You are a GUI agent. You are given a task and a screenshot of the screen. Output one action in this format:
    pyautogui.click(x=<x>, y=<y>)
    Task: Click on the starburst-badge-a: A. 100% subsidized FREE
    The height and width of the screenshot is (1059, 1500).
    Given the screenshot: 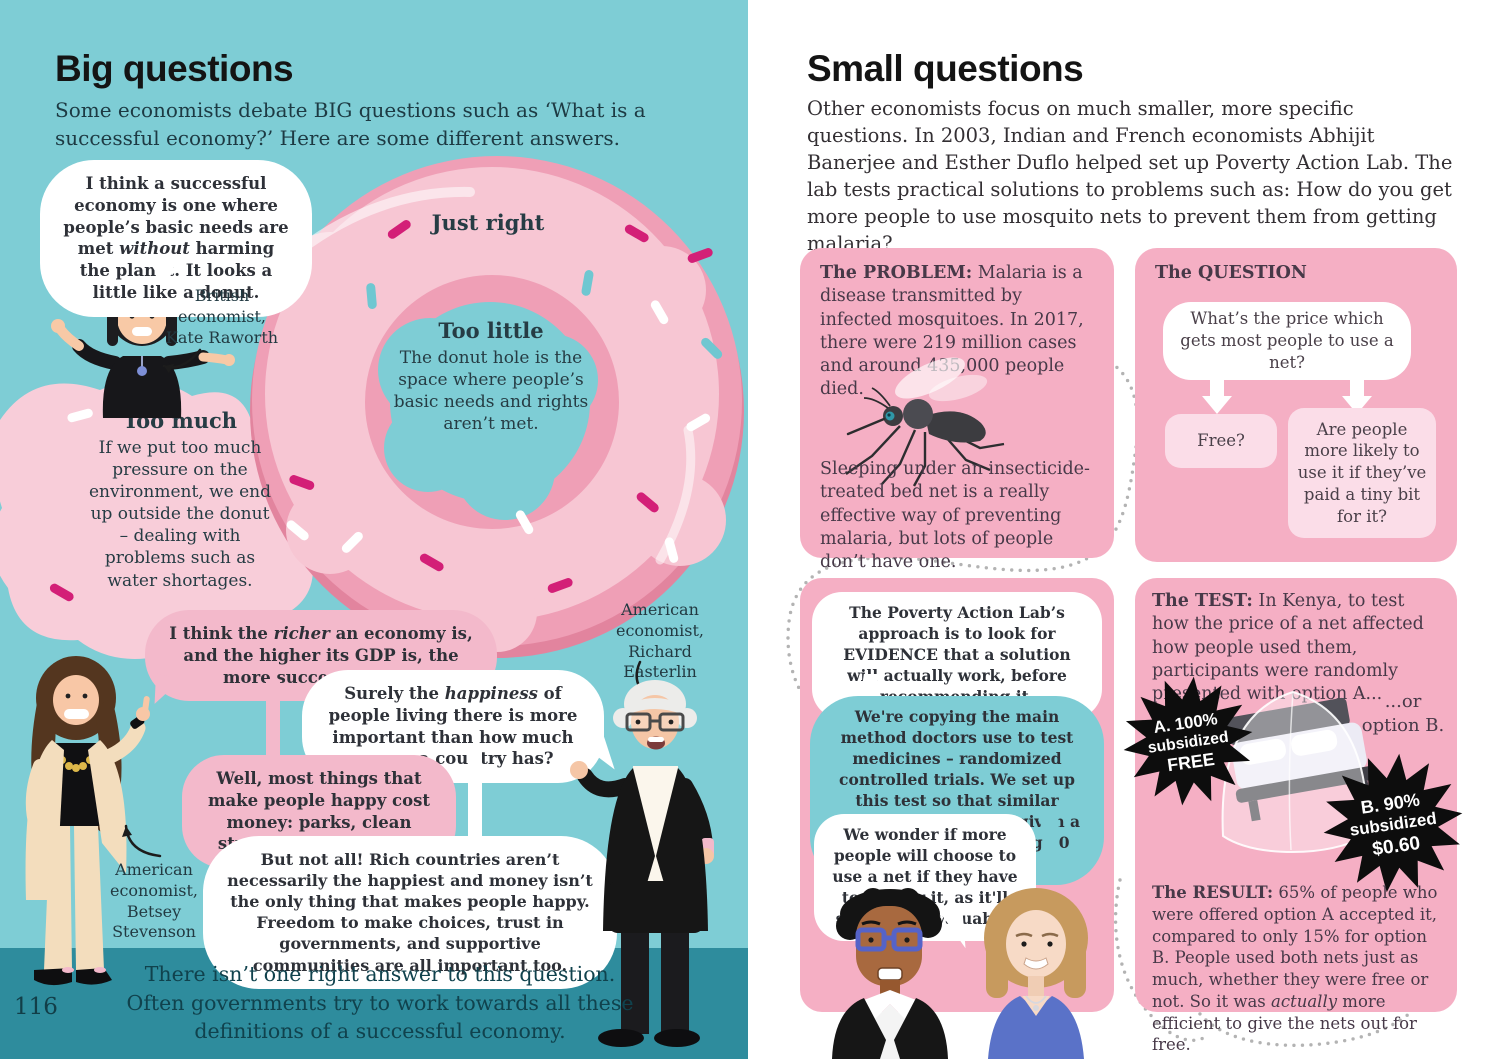 What is the action you would take?
    pyautogui.click(x=1188, y=741)
    